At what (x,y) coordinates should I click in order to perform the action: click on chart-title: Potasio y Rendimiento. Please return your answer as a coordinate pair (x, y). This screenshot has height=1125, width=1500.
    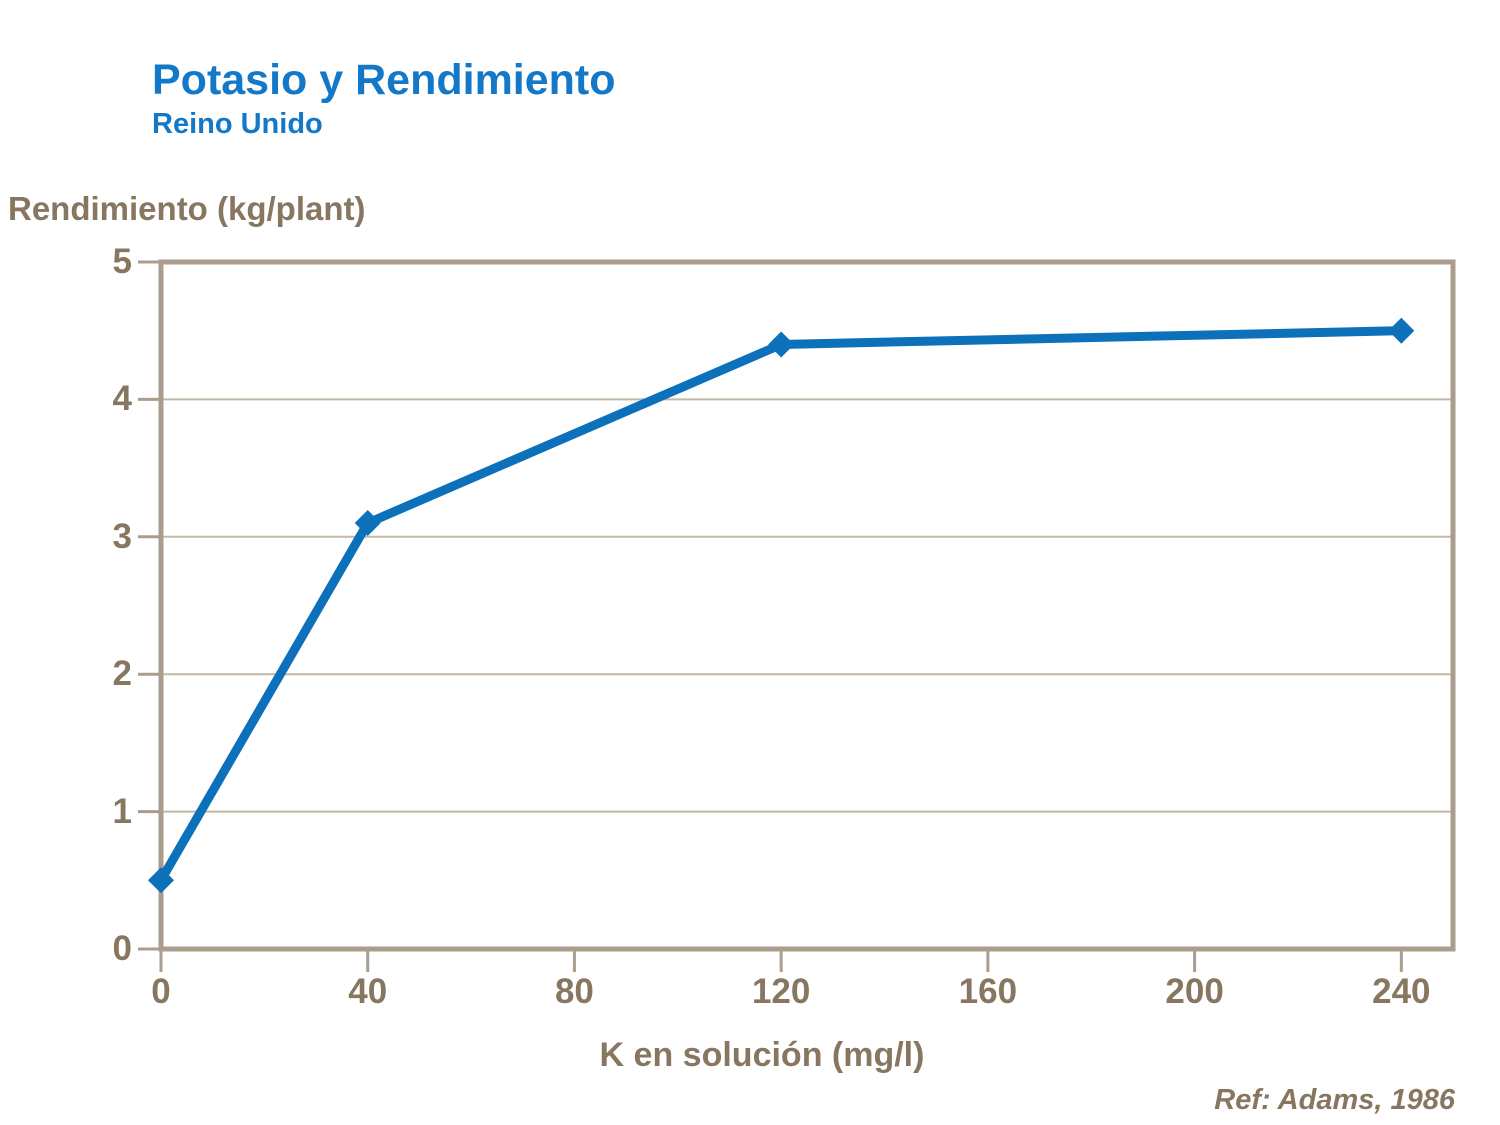
    Looking at the image, I should click on (384, 80).